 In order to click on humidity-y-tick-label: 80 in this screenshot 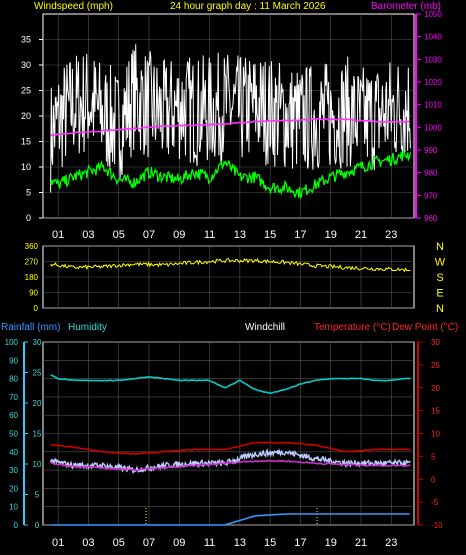, I will do `click(13, 379)`.